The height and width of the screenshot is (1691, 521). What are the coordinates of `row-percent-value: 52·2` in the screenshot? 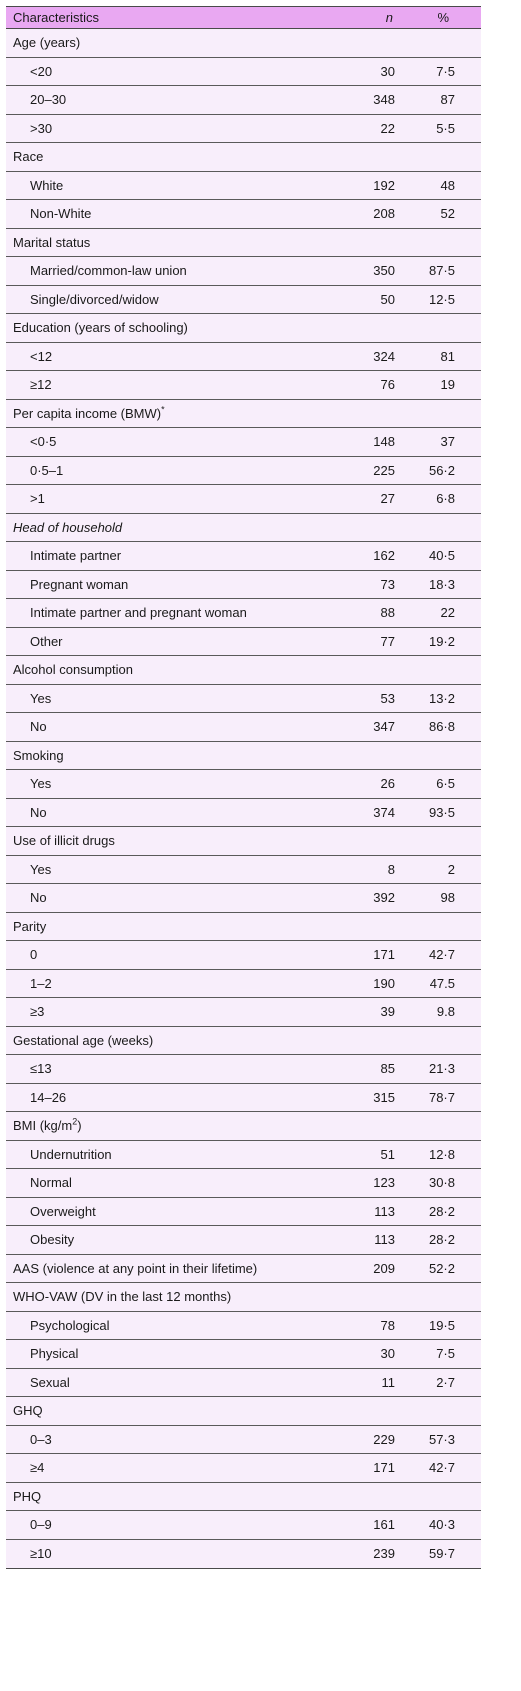 It's located at (441, 1268).